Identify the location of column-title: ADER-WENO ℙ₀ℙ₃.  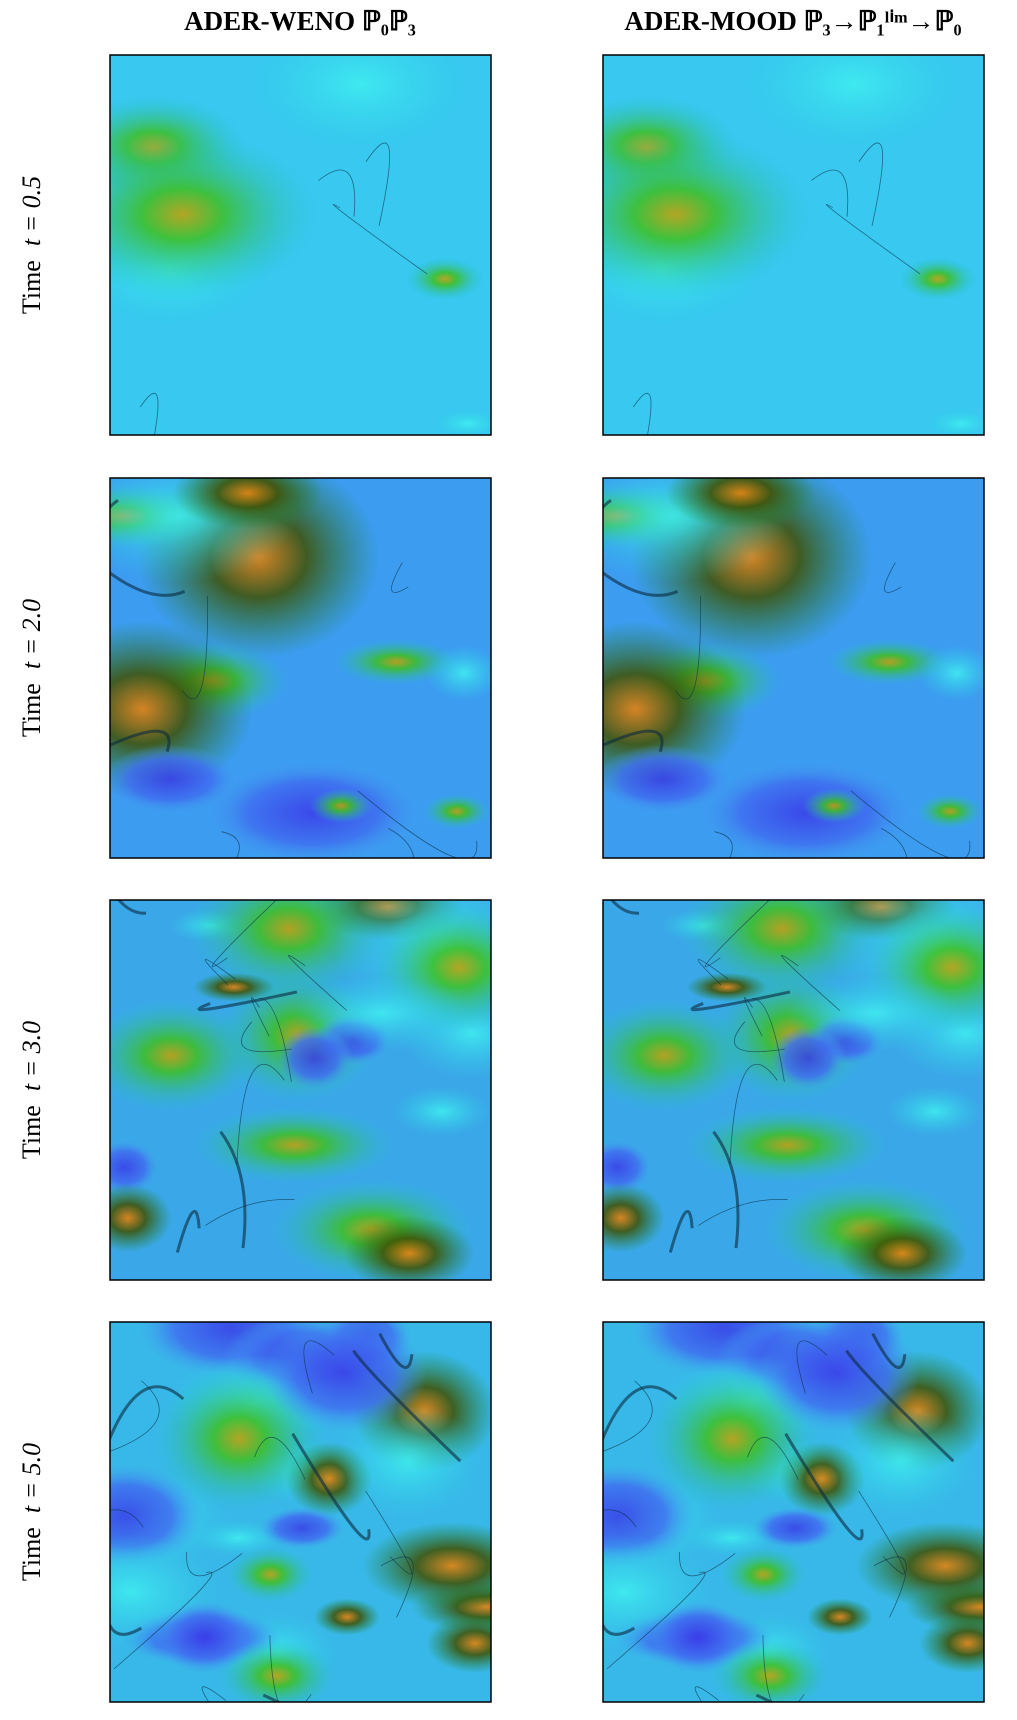
(300, 21).